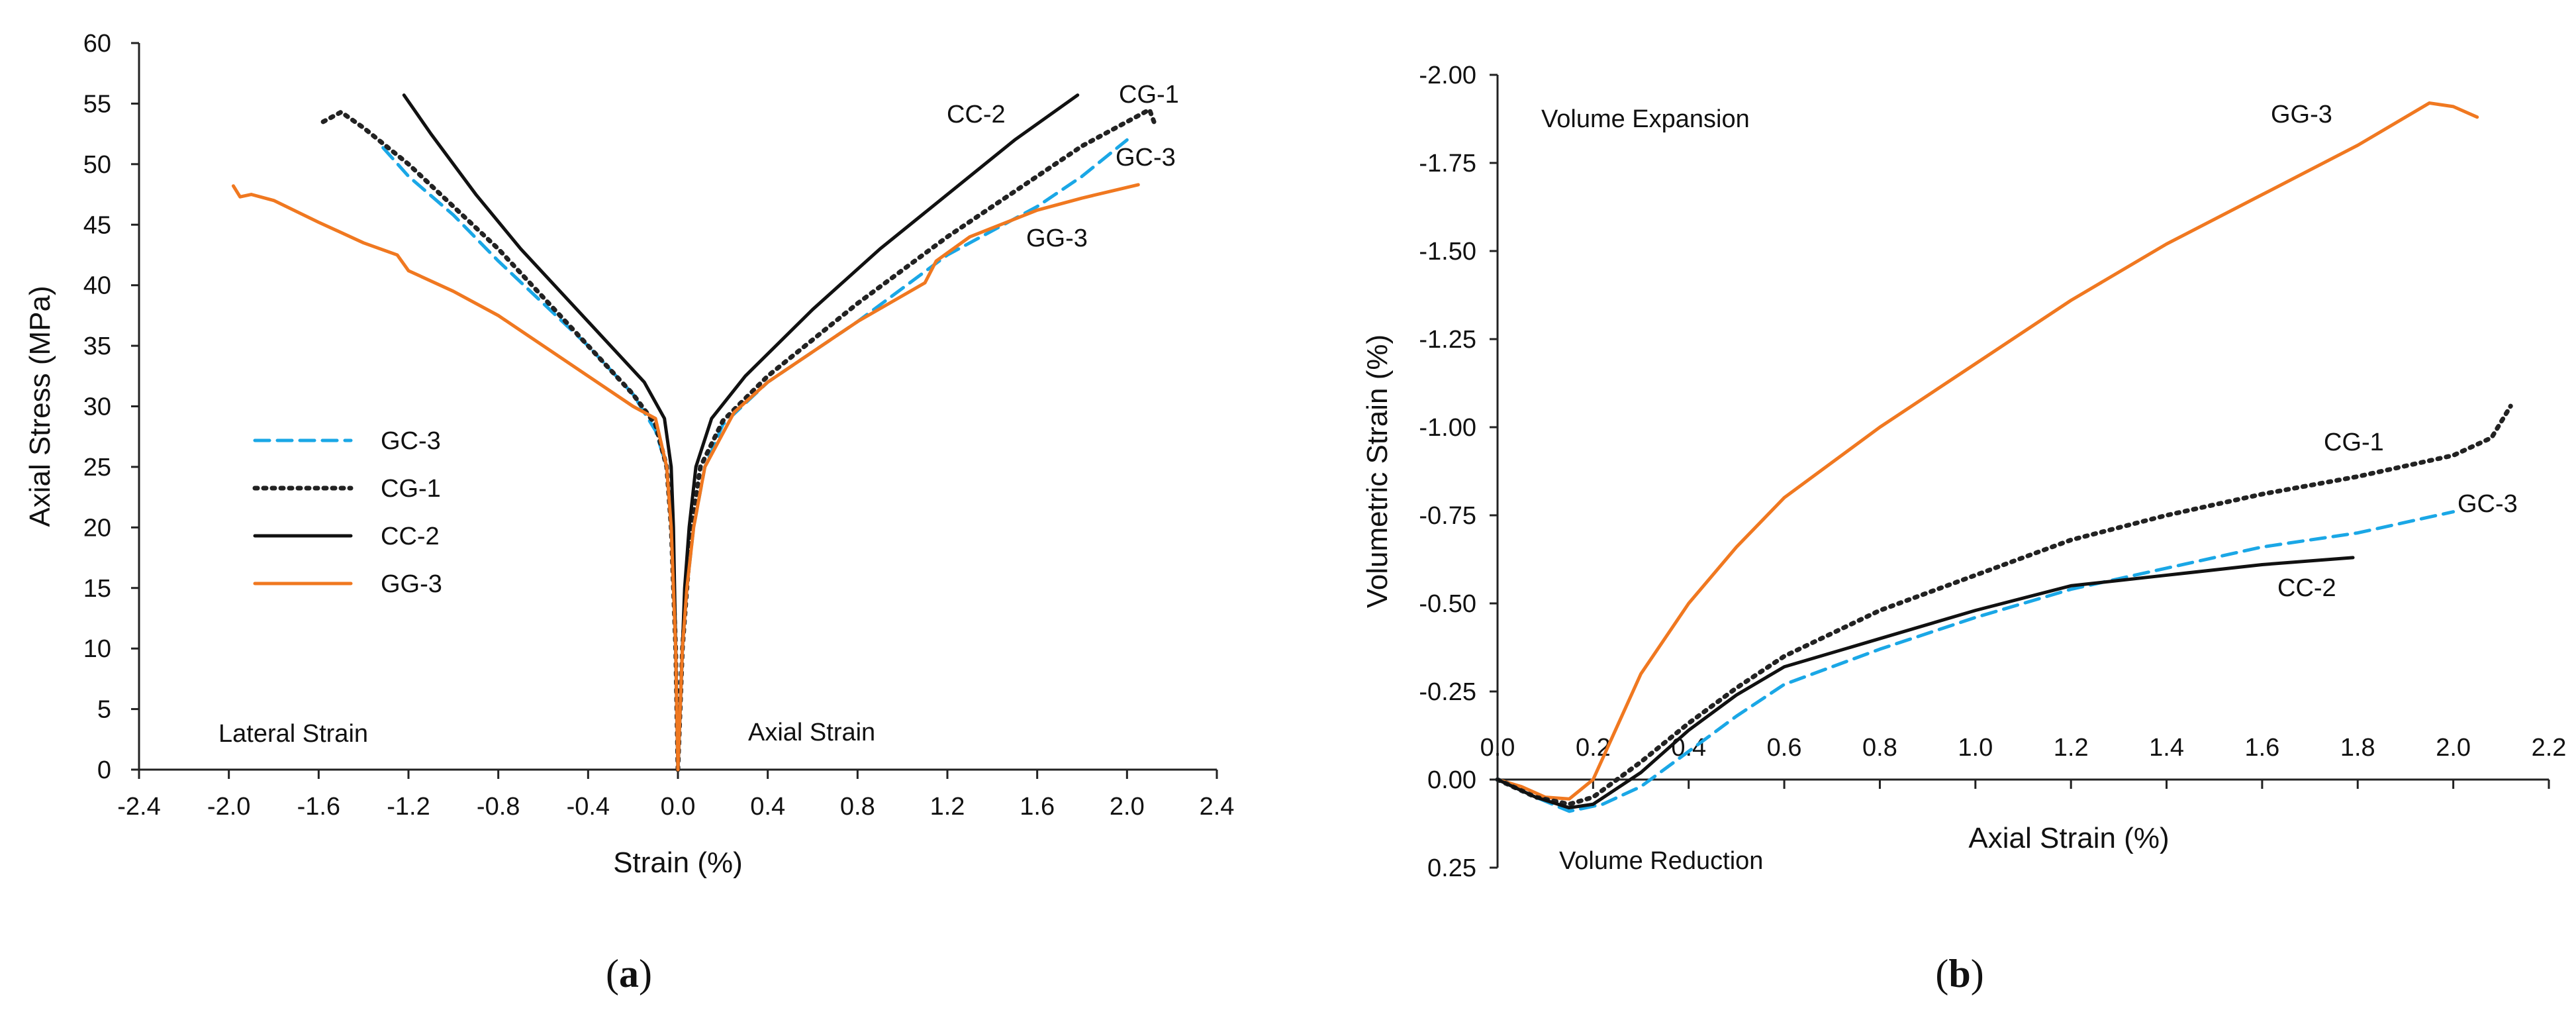 Image resolution: width=2576 pixels, height=1018 pixels. I want to click on y-tick-label: 0.00, so click(1452, 780).